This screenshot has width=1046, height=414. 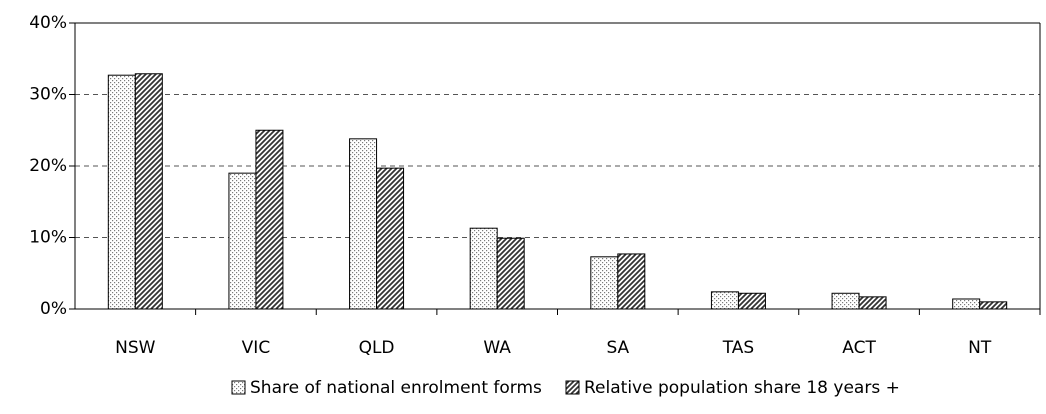 I want to click on x-tick-label: TAS, so click(x=738, y=348).